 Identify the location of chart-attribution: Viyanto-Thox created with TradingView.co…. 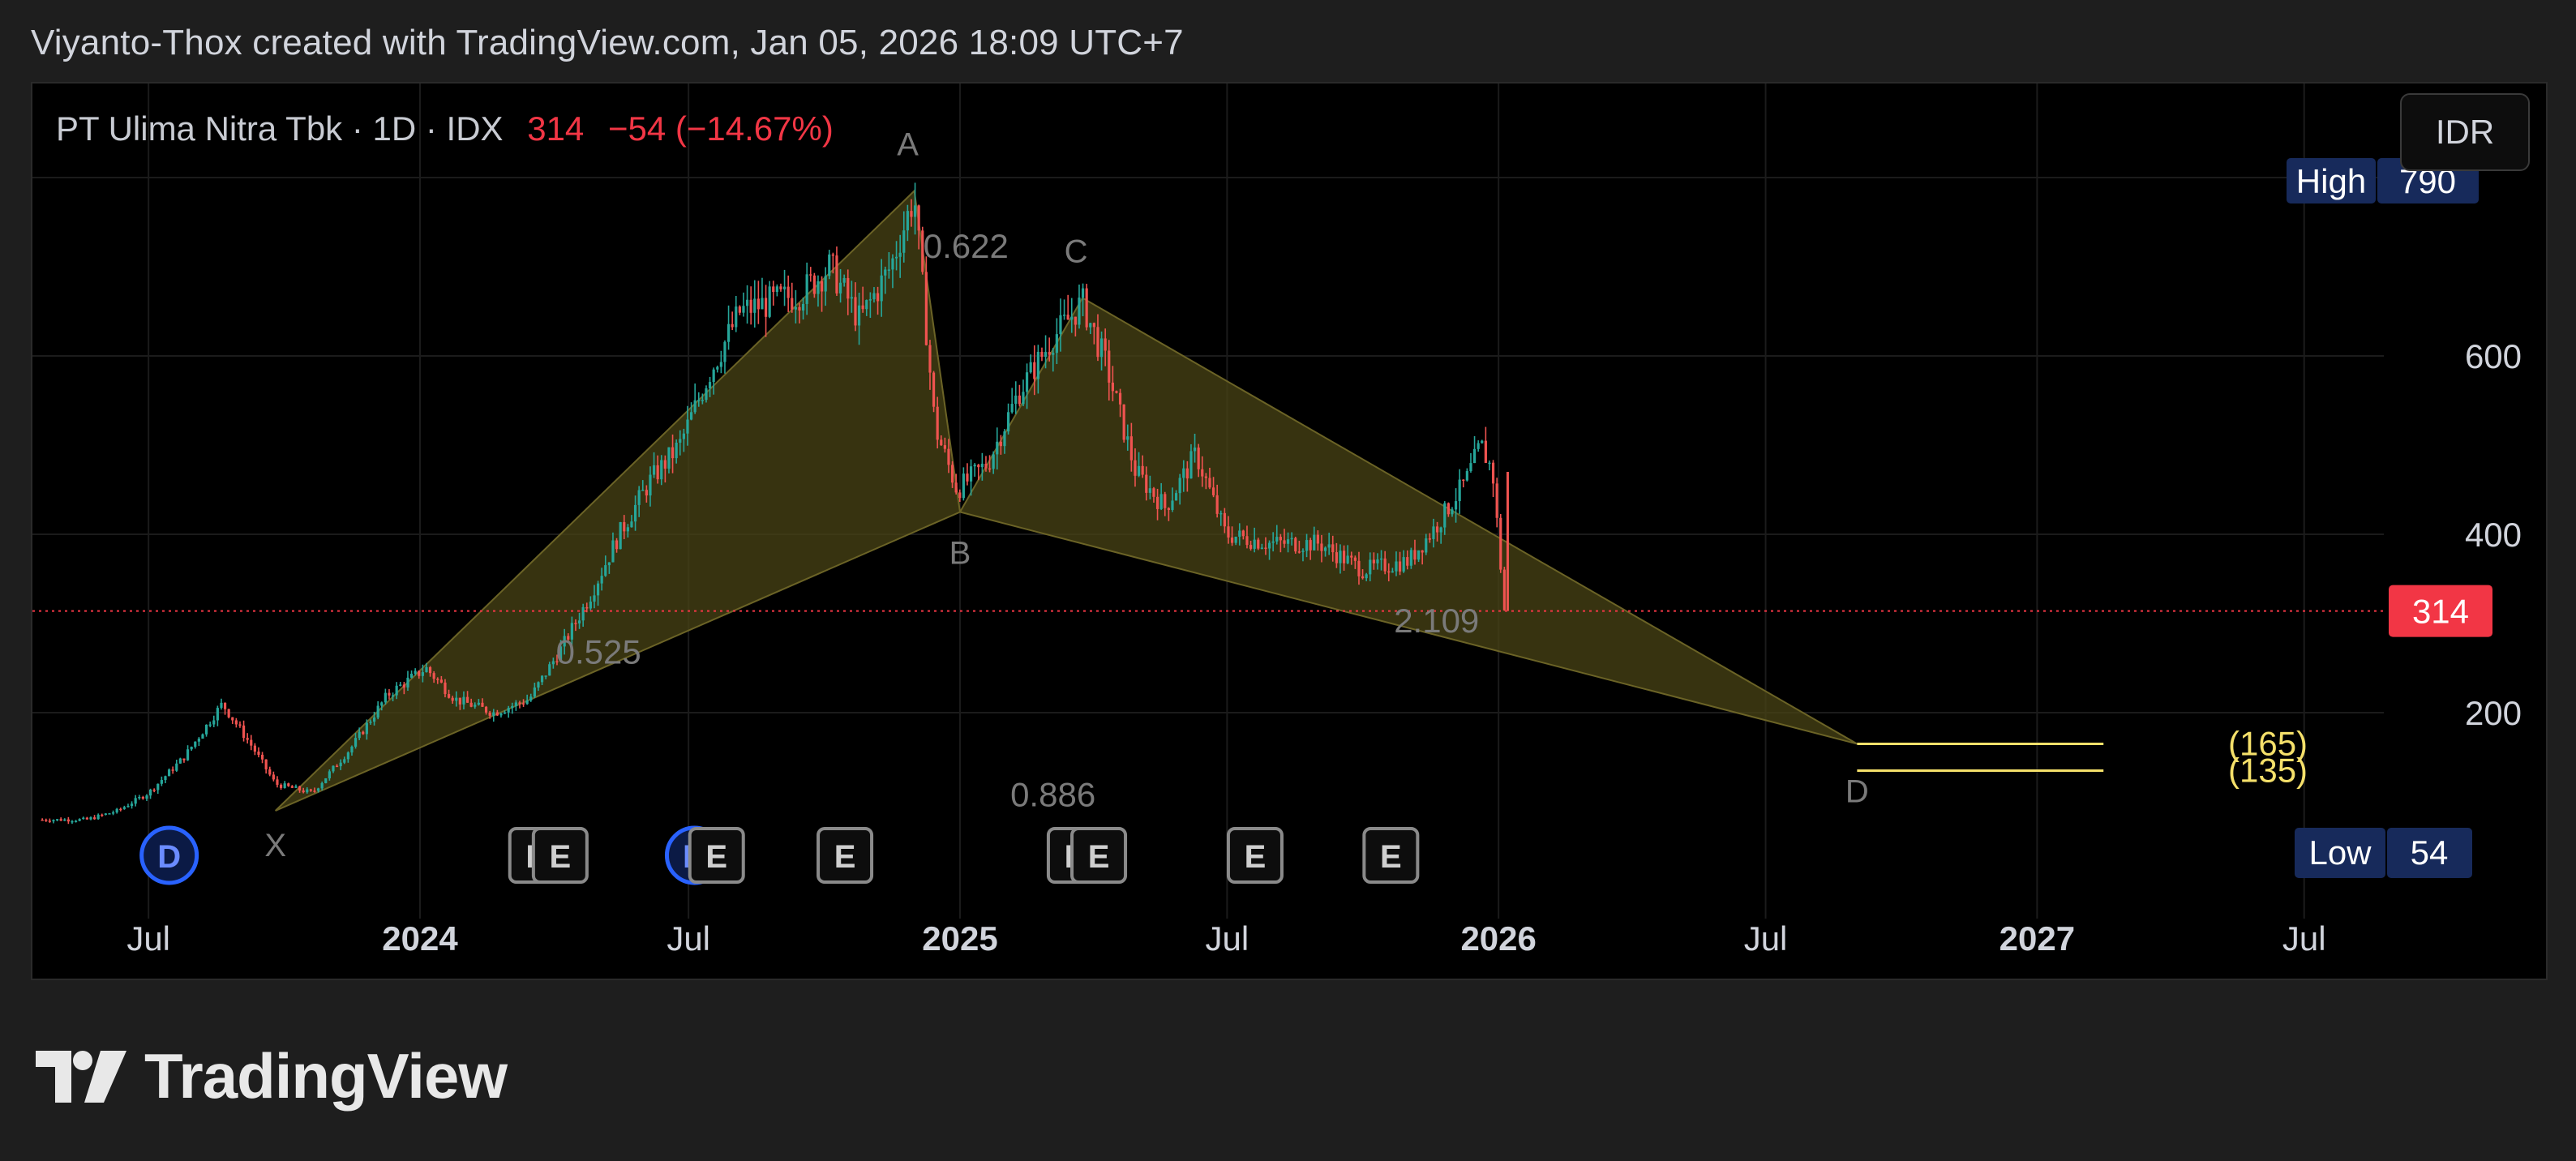
(607, 42).